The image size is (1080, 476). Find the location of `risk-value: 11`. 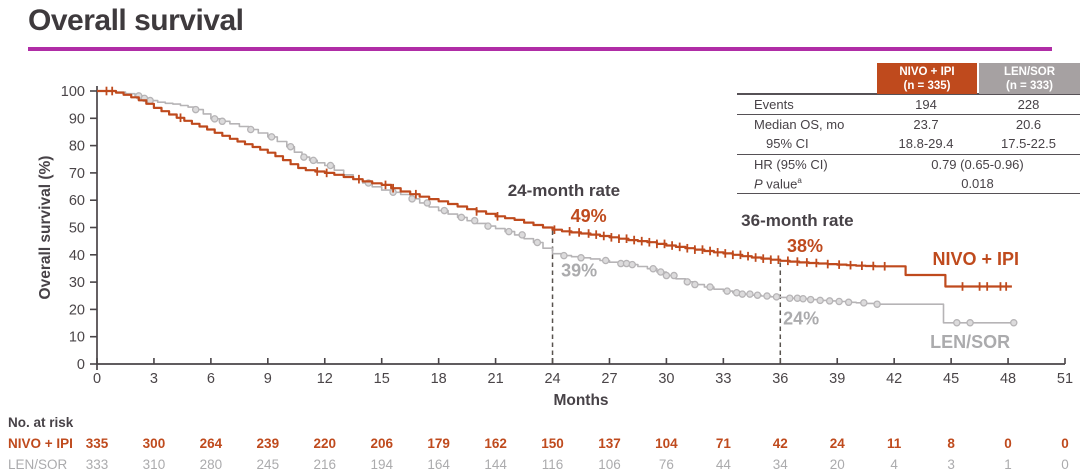

risk-value: 11 is located at coordinates (894, 443).